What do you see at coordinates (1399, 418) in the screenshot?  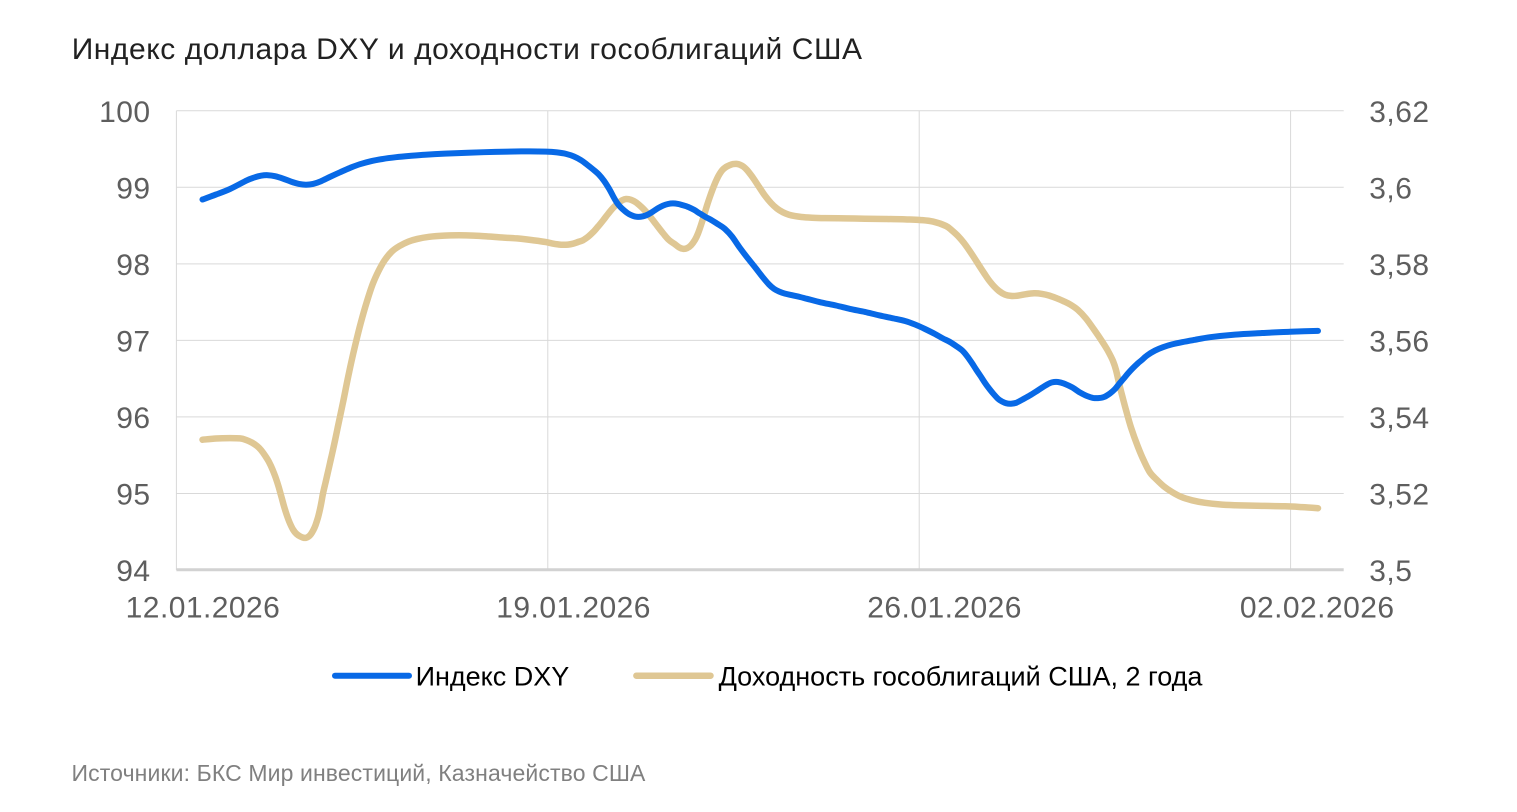 I see `svg-text: 3,54` at bounding box center [1399, 418].